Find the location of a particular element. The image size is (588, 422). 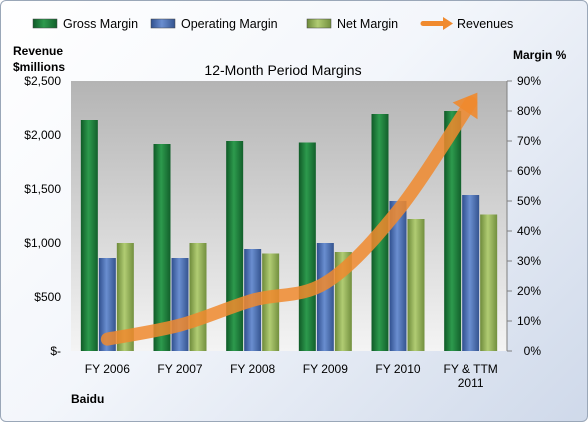

category-label: FY & TTM is located at coordinates (471, 369).